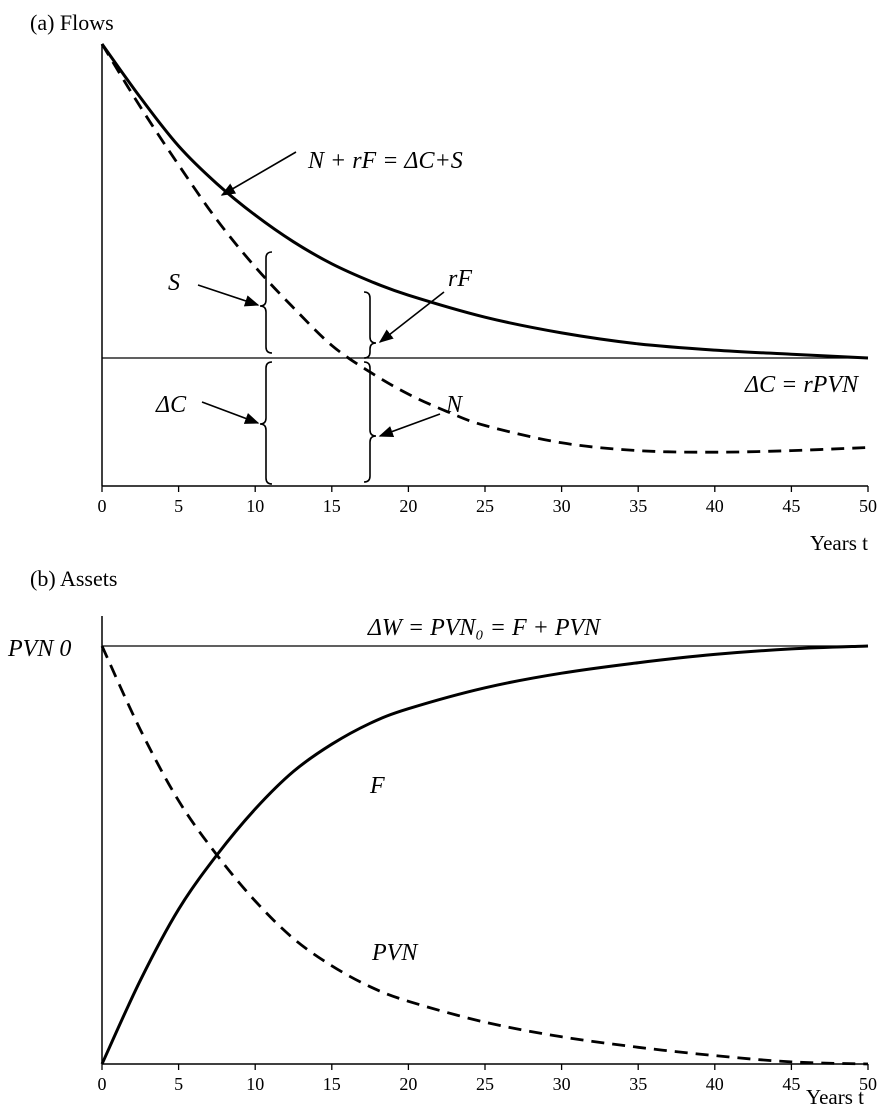  Describe the element at coordinates (562, 506) in the screenshot. I see `panel-a-x-tick-label: 30` at that location.